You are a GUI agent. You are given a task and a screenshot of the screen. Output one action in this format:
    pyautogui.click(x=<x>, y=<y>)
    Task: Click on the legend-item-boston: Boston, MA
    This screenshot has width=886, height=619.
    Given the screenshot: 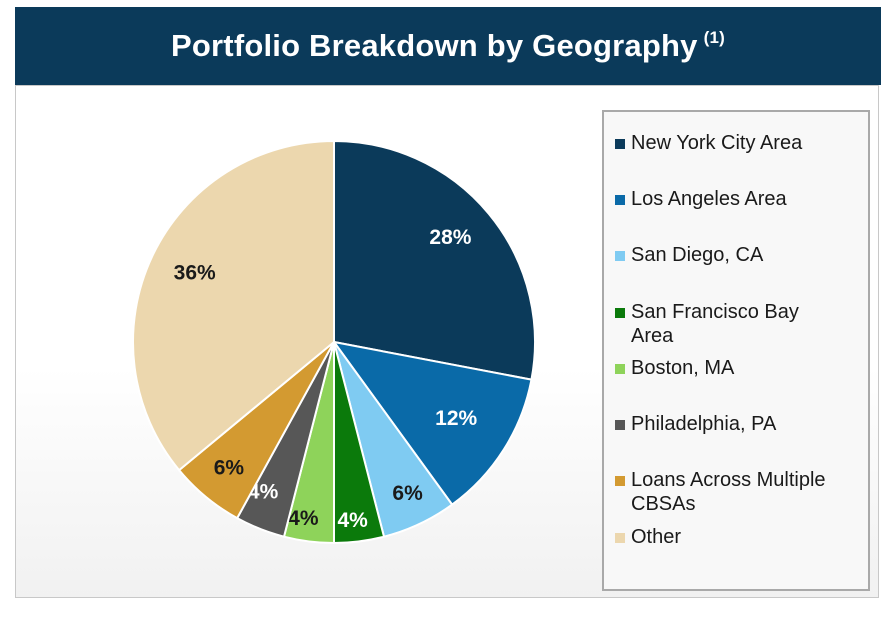 What is the action you would take?
    pyautogui.click(x=735, y=368)
    